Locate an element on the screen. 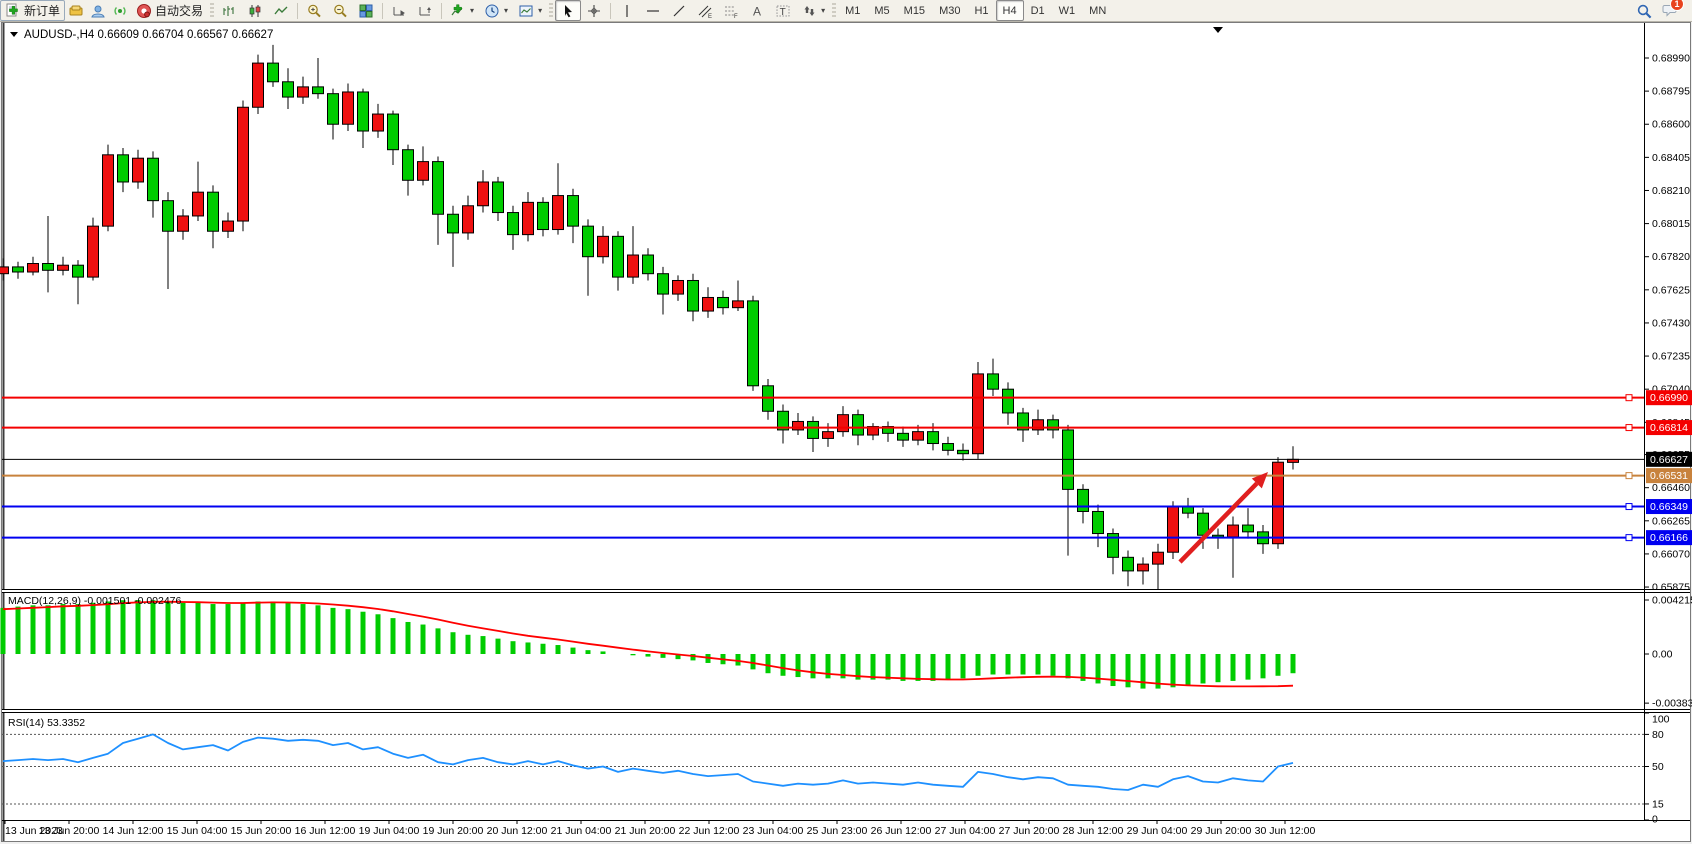 Image resolution: width=1692 pixels, height=849 pixels. auto-scroll-button is located at coordinates (399, 10).